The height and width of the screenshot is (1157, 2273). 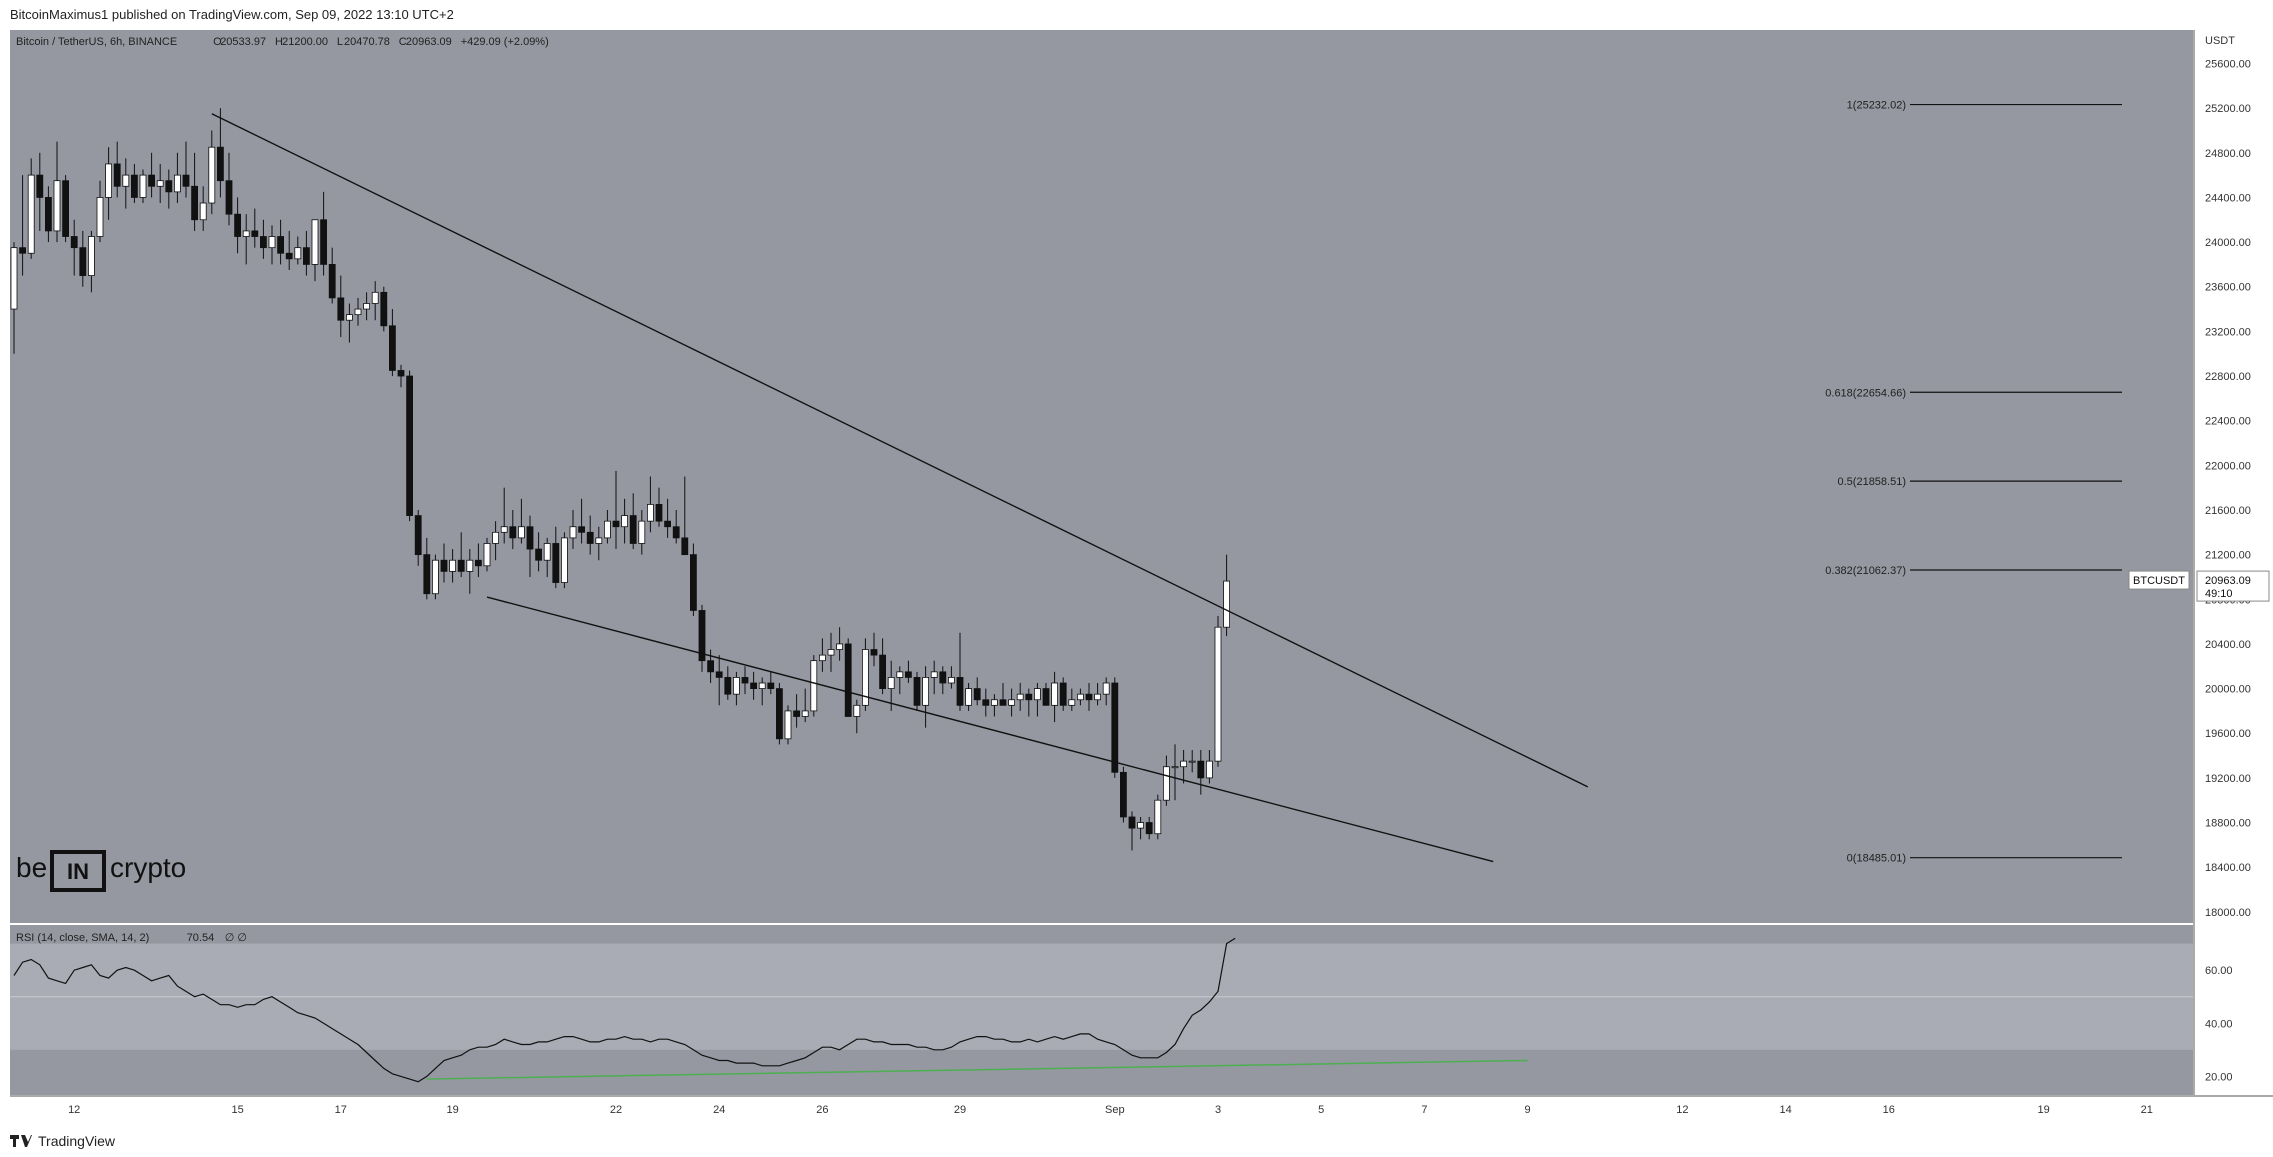 What do you see at coordinates (2228, 64) in the screenshot?
I see `price-tick-label: 25600.00` at bounding box center [2228, 64].